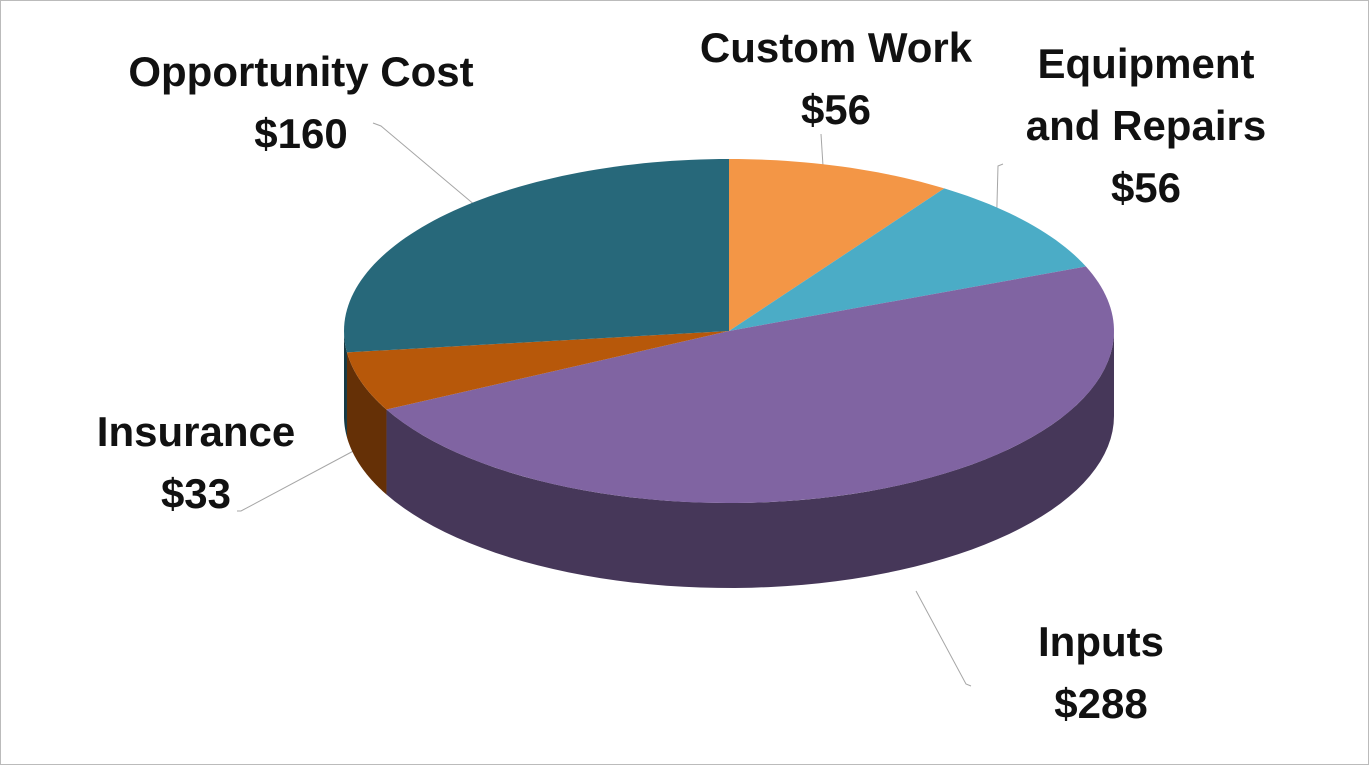  I want to click on category-label: Custom Work, so click(836, 47).